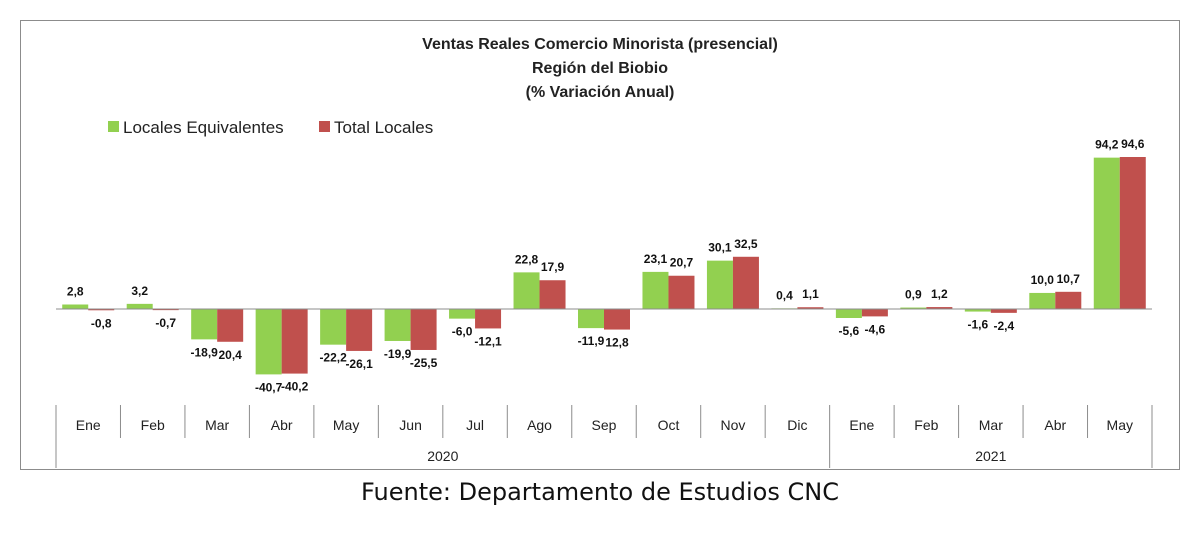  Describe the element at coordinates (442, 456) in the screenshot. I see `year-label-2020: 2020` at that location.